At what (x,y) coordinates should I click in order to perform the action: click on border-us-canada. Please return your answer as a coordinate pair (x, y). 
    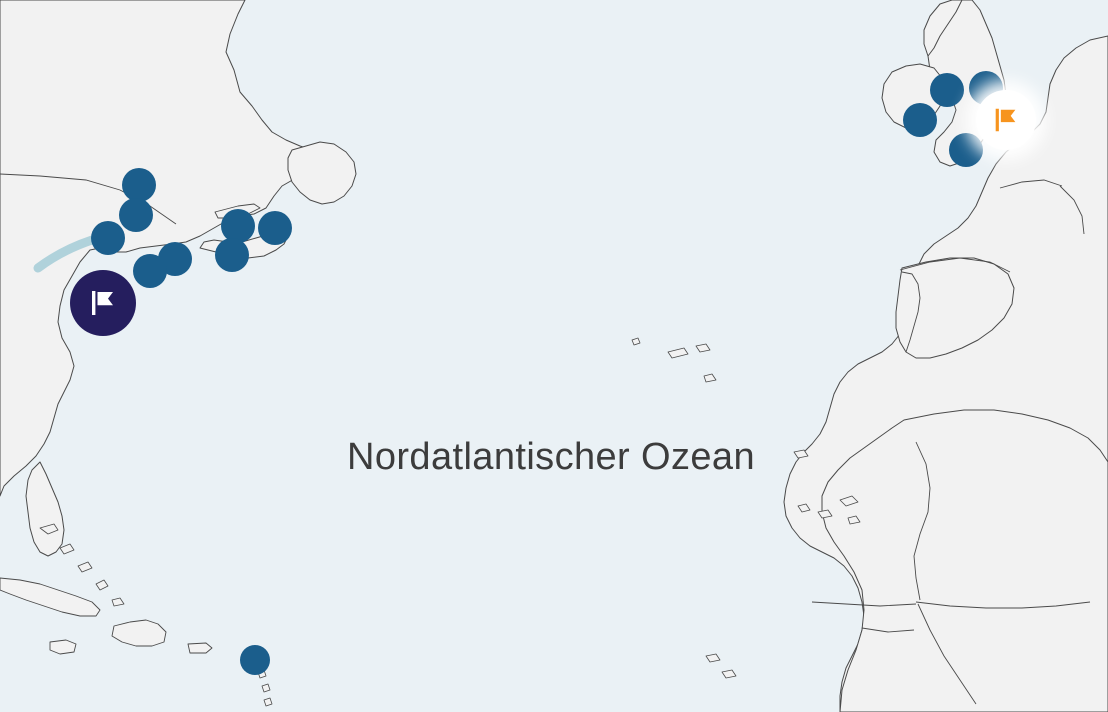
    Looking at the image, I should click on (88, 199).